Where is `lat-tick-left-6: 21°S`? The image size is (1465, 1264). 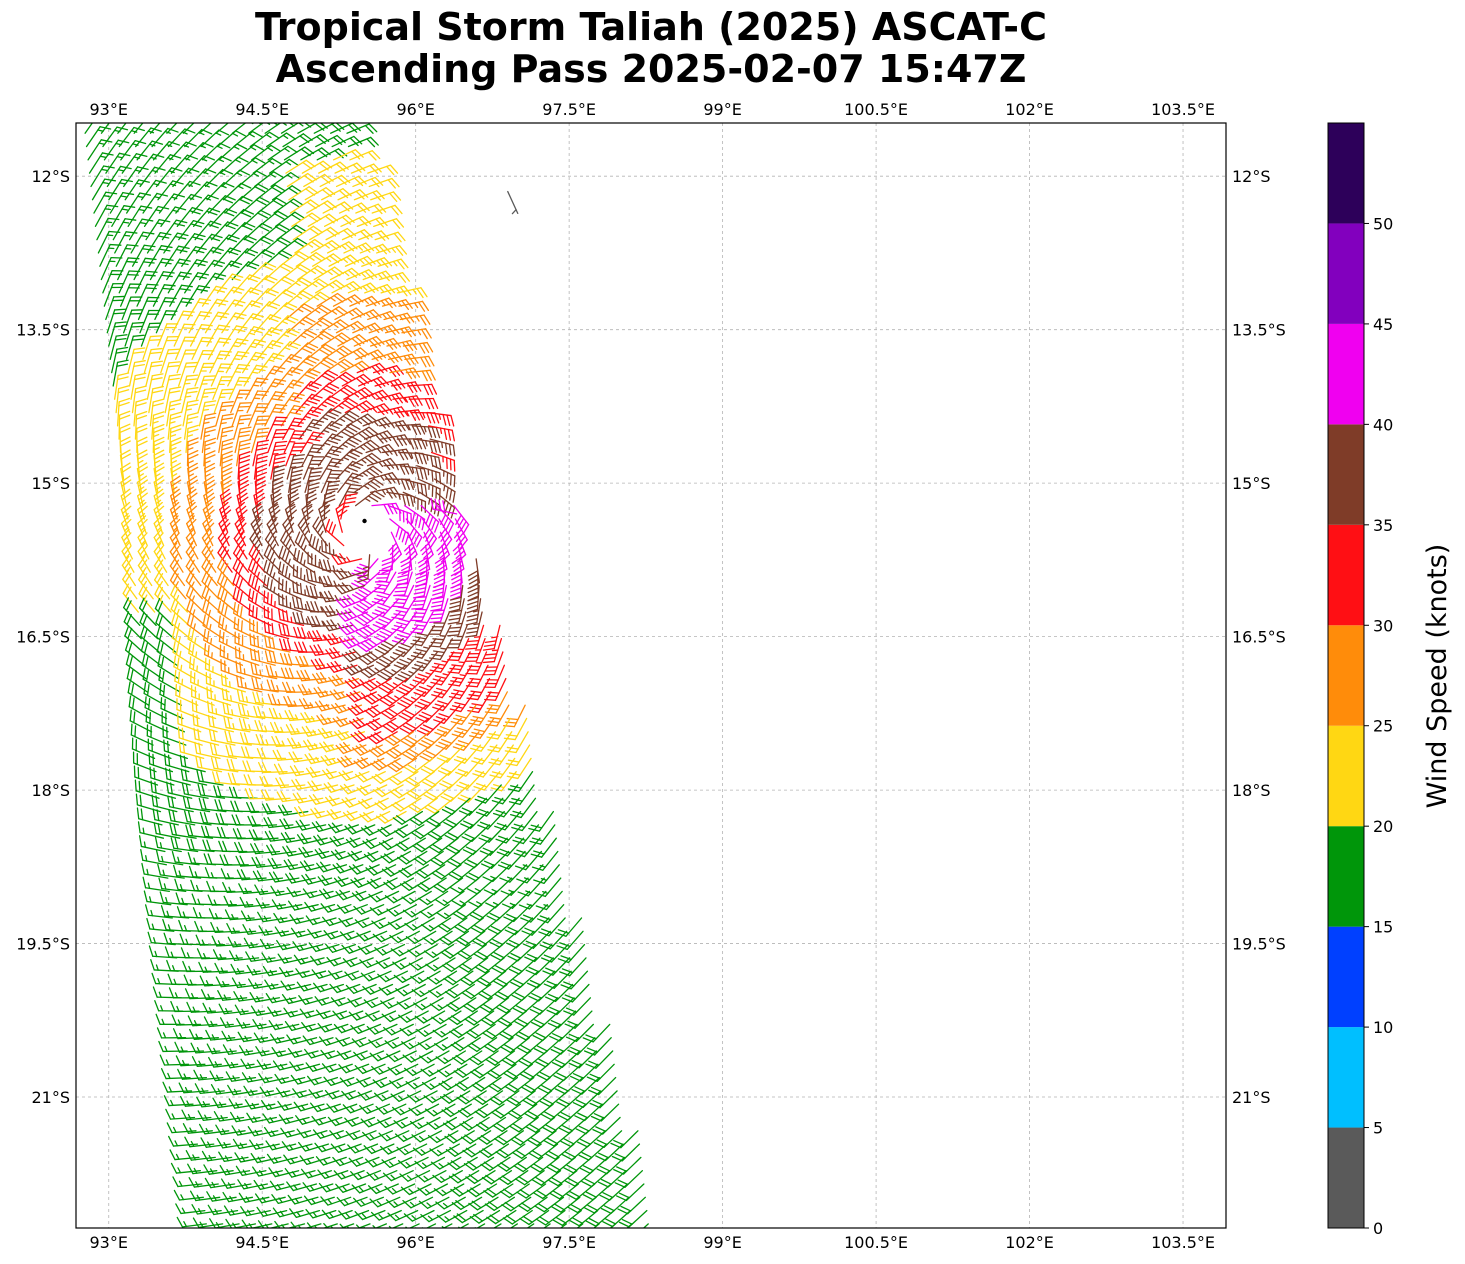 lat-tick-left-6: 21°S is located at coordinates (50, 1097).